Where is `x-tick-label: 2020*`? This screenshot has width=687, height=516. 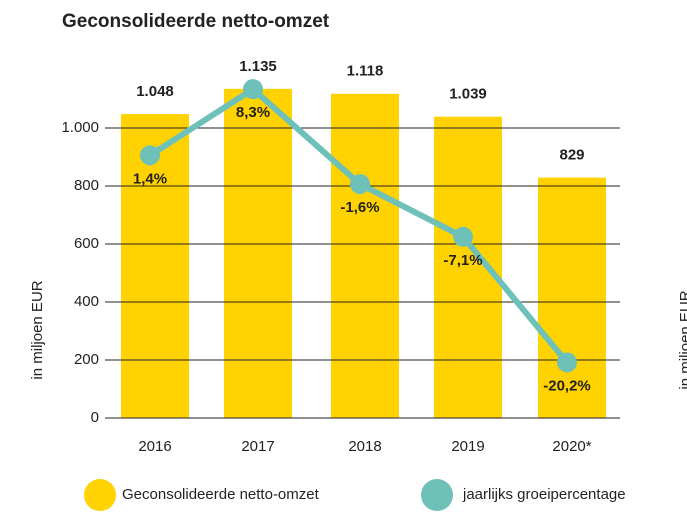
x-tick-label: 2020* is located at coordinates (571, 446).